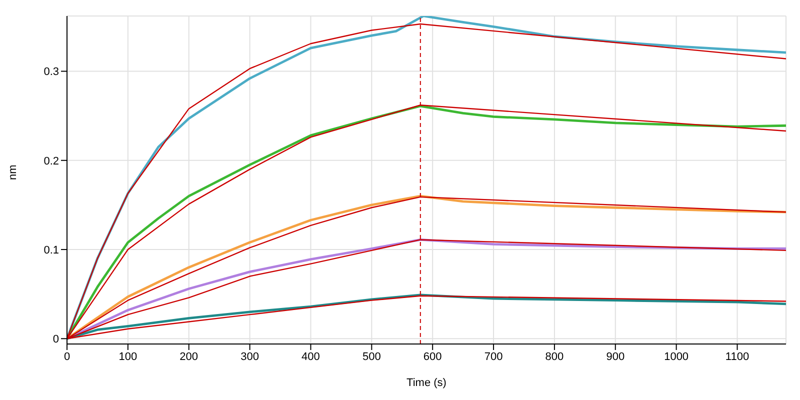 The width and height of the screenshot is (800, 400). Describe the element at coordinates (249, 356) in the screenshot. I see `x-tick-label: 300` at that location.